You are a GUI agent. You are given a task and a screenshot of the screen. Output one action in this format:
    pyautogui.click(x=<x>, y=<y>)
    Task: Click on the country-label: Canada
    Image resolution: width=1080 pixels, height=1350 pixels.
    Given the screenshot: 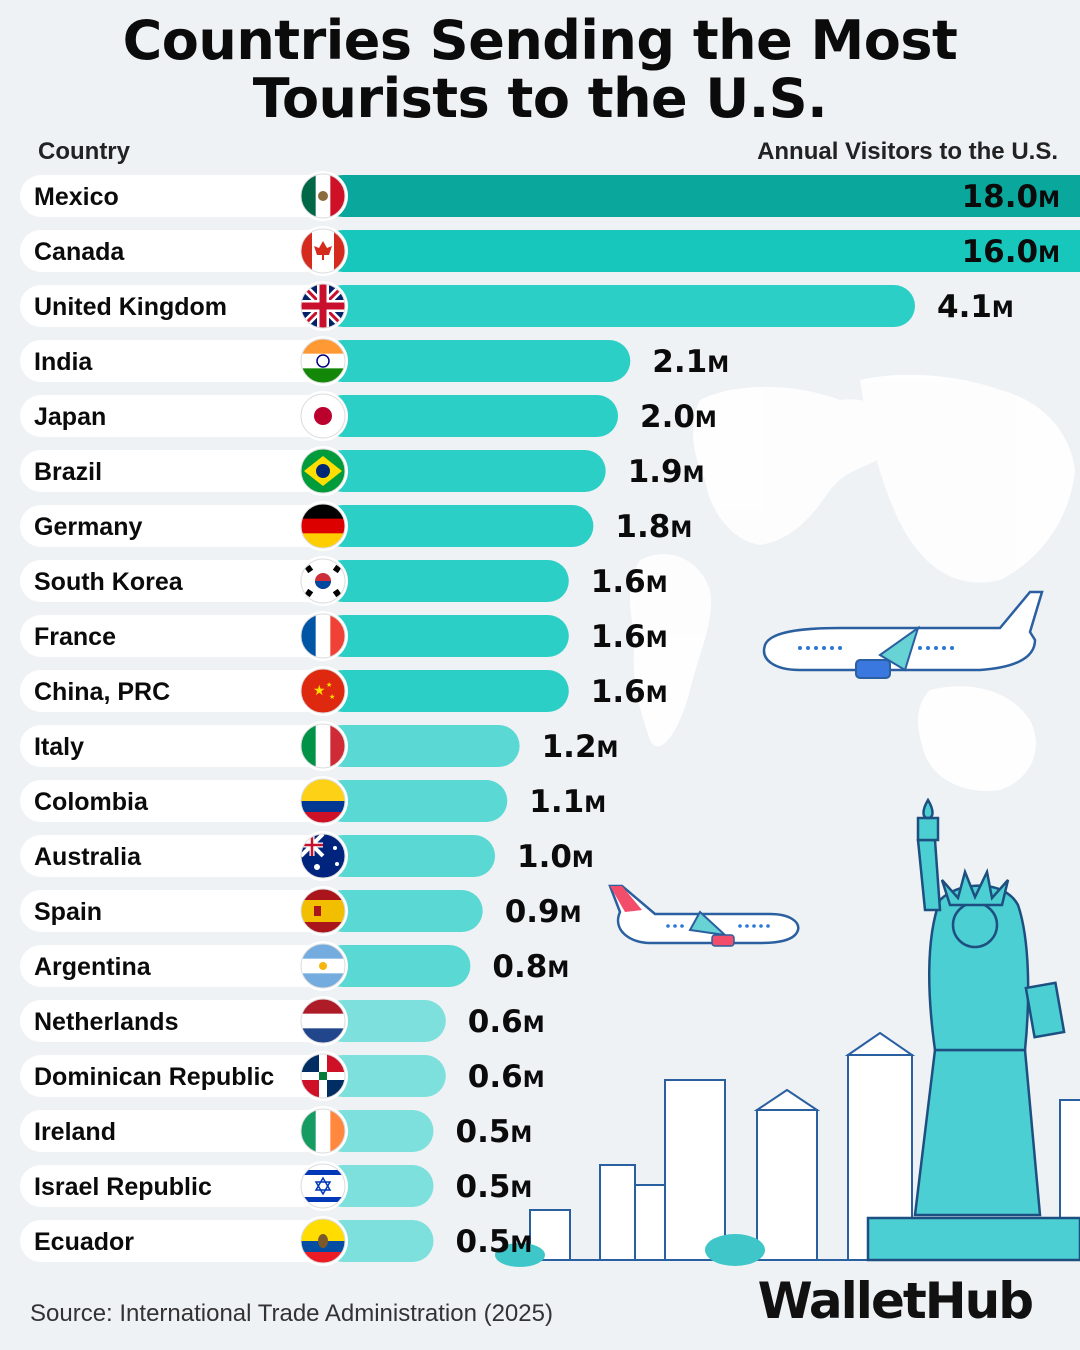 What is the action you would take?
    pyautogui.click(x=79, y=252)
    